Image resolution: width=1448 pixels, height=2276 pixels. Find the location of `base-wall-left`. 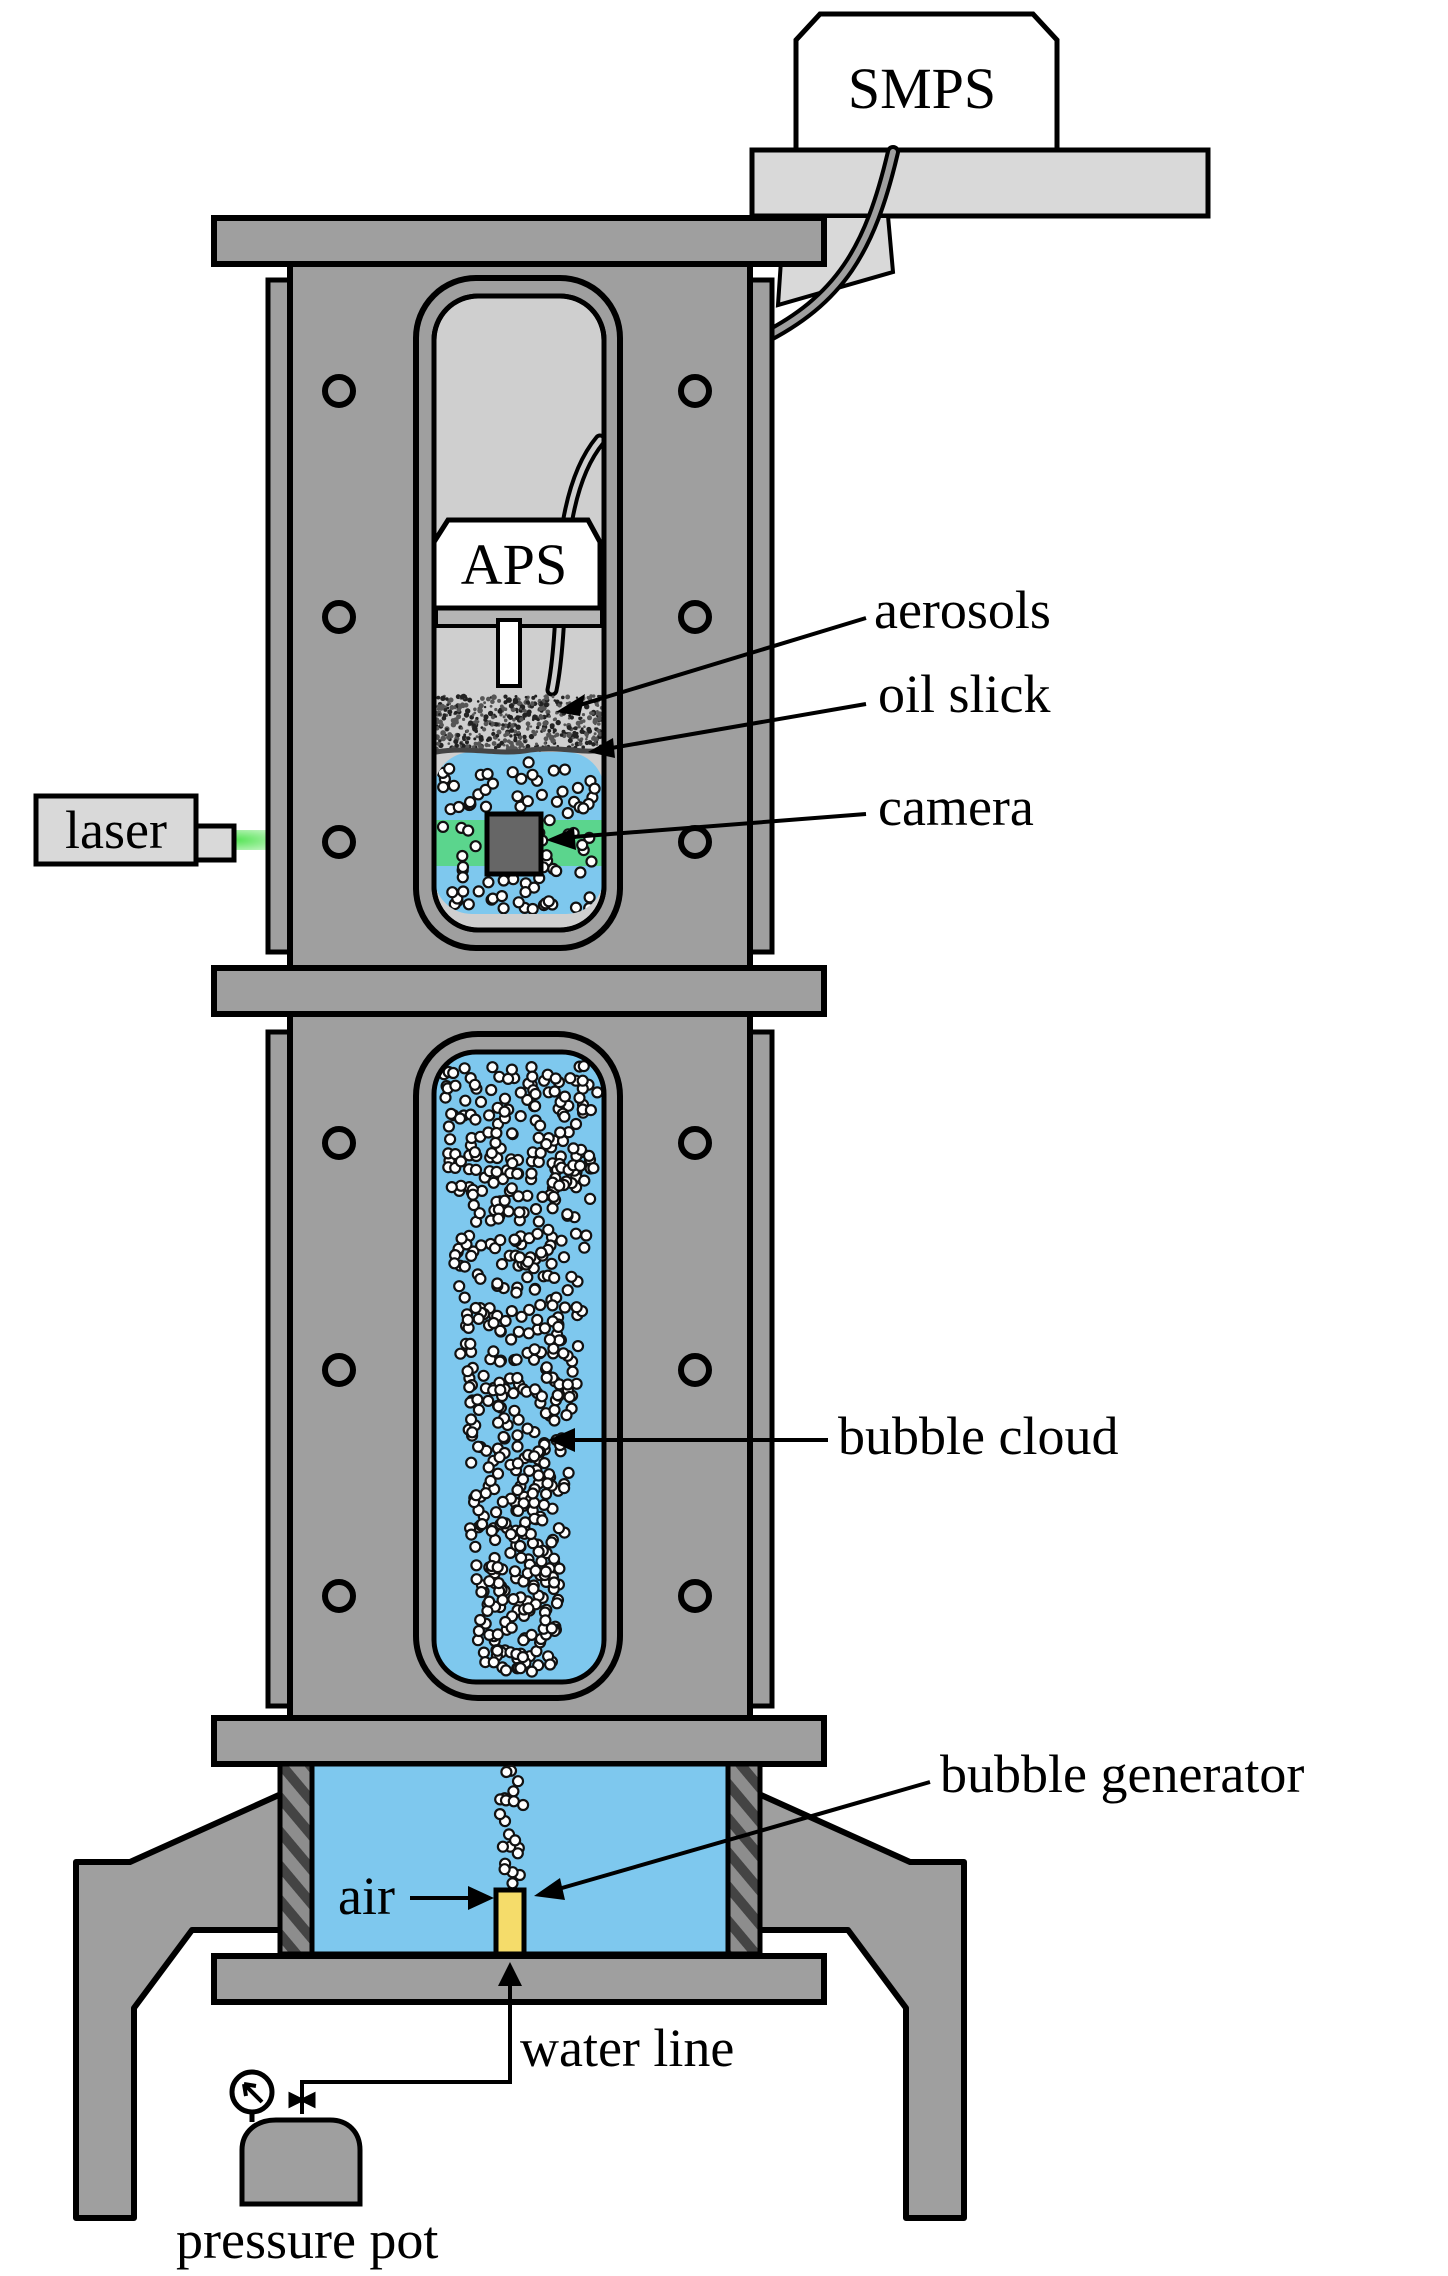

base-wall-left is located at coordinates (296, 1859).